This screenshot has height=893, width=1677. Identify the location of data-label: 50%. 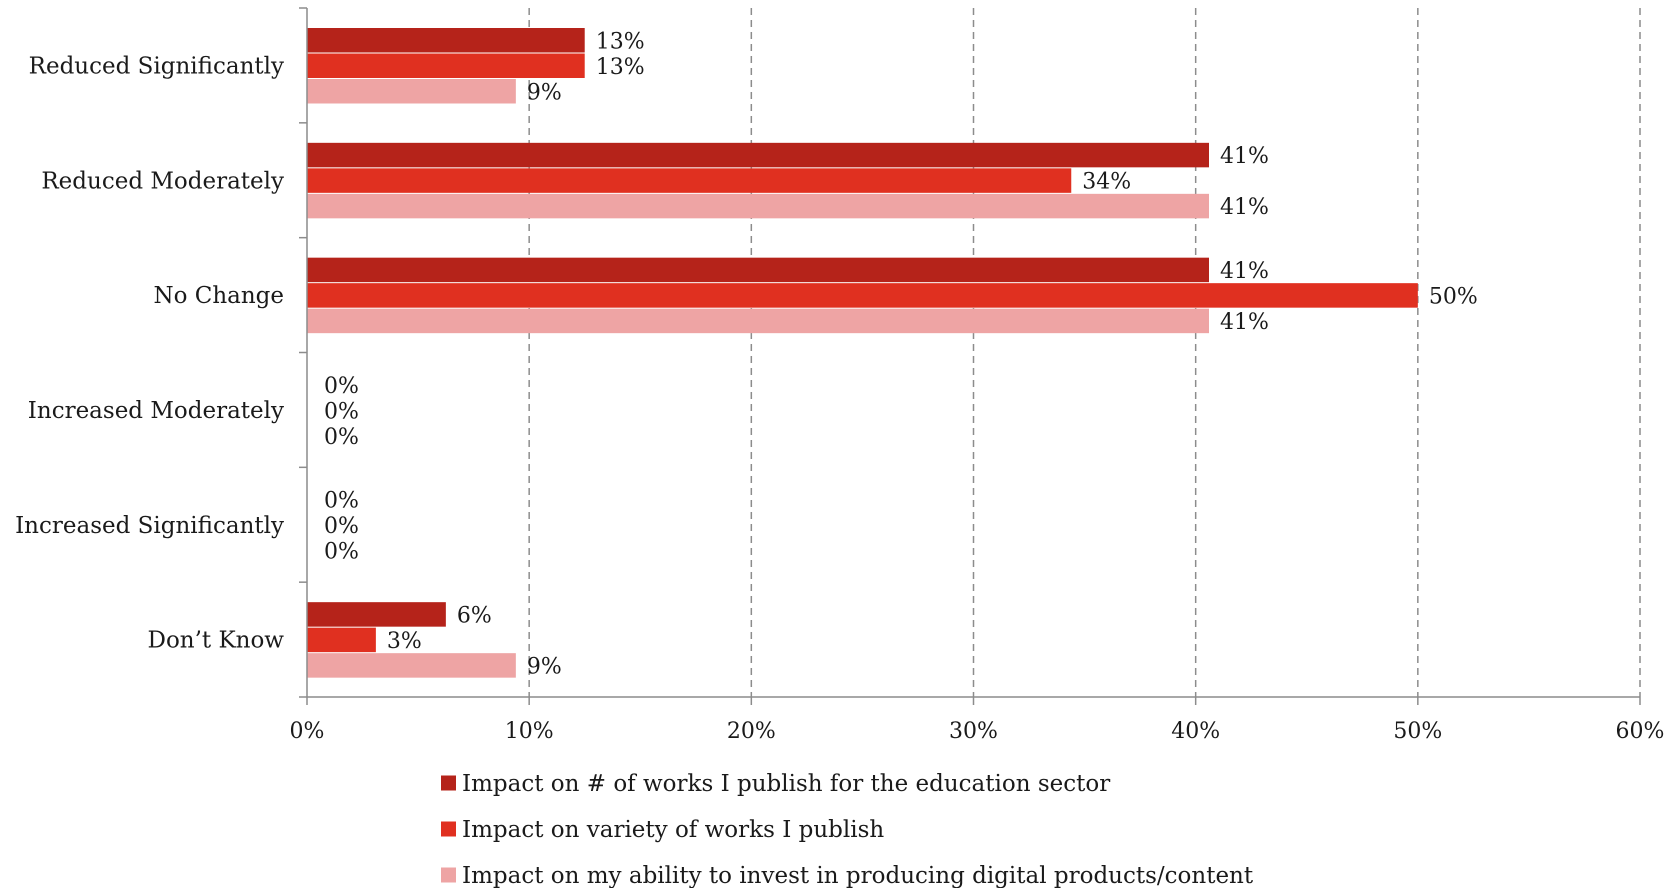
(1453, 296).